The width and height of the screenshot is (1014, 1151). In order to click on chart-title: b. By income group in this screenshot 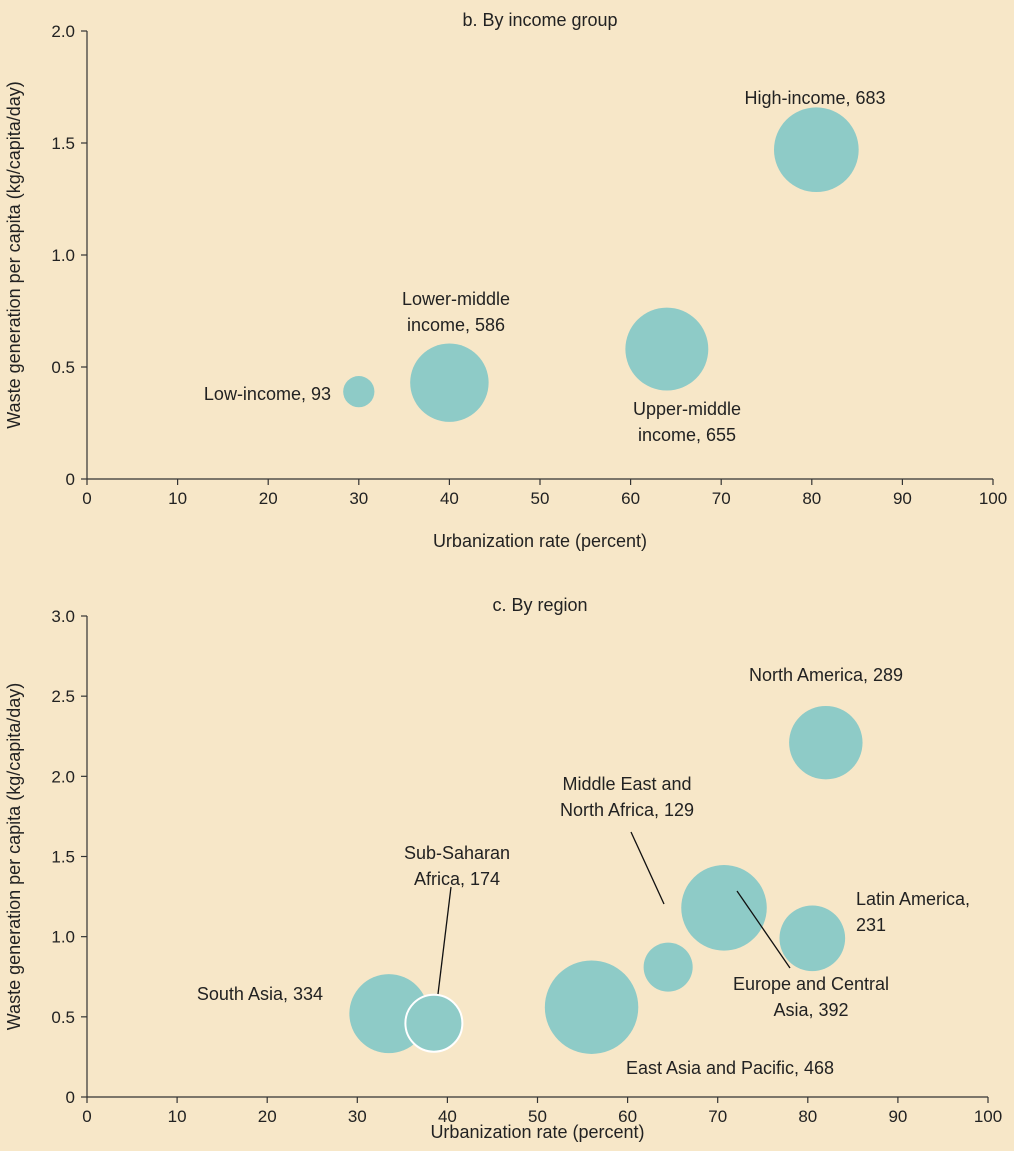, I will do `click(539, 20)`.